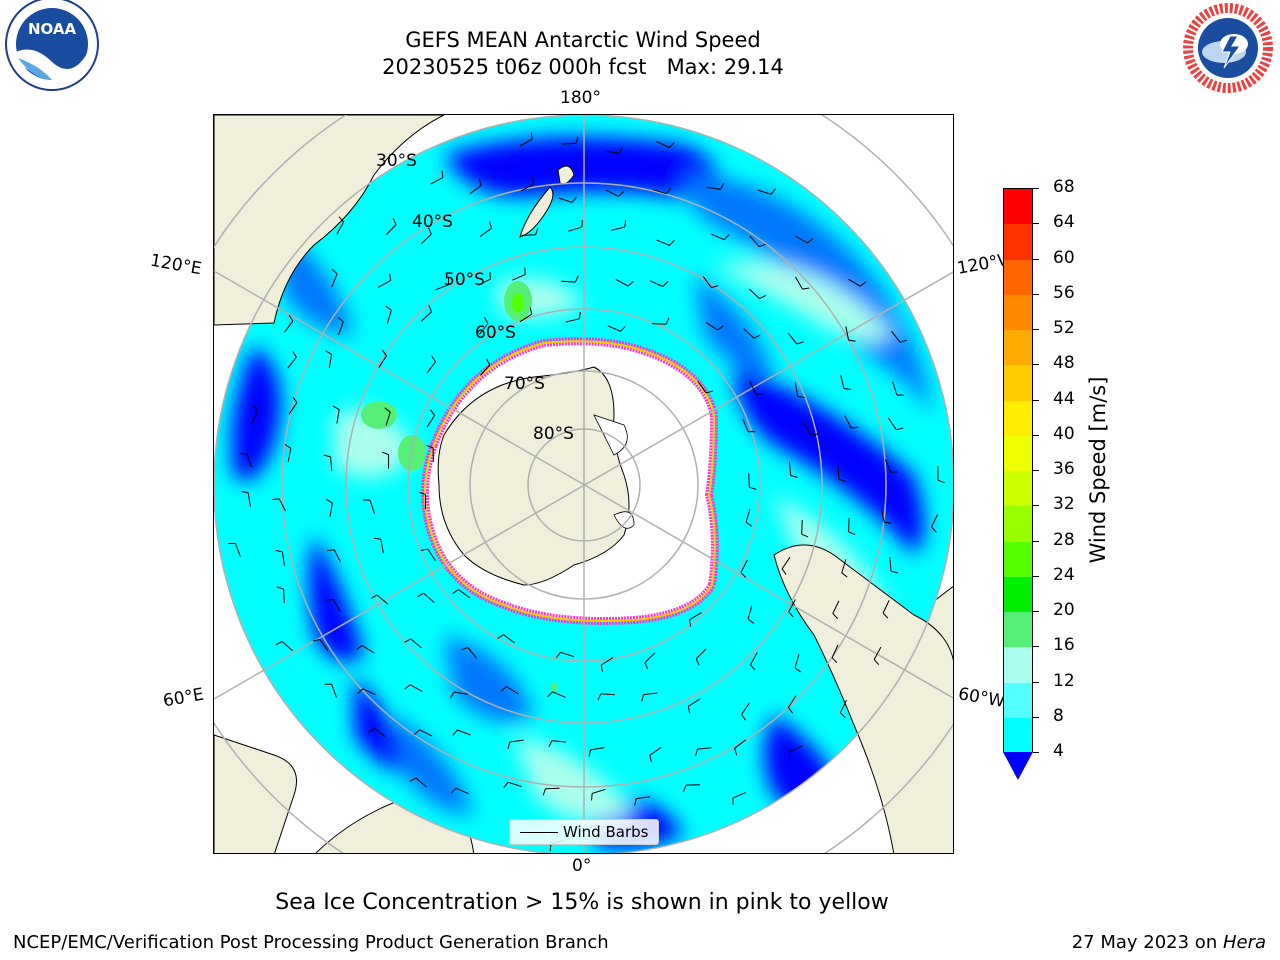 The height and width of the screenshot is (960, 1280). I want to click on footer-date-text: 27 May 2023 on, so click(1147, 942).